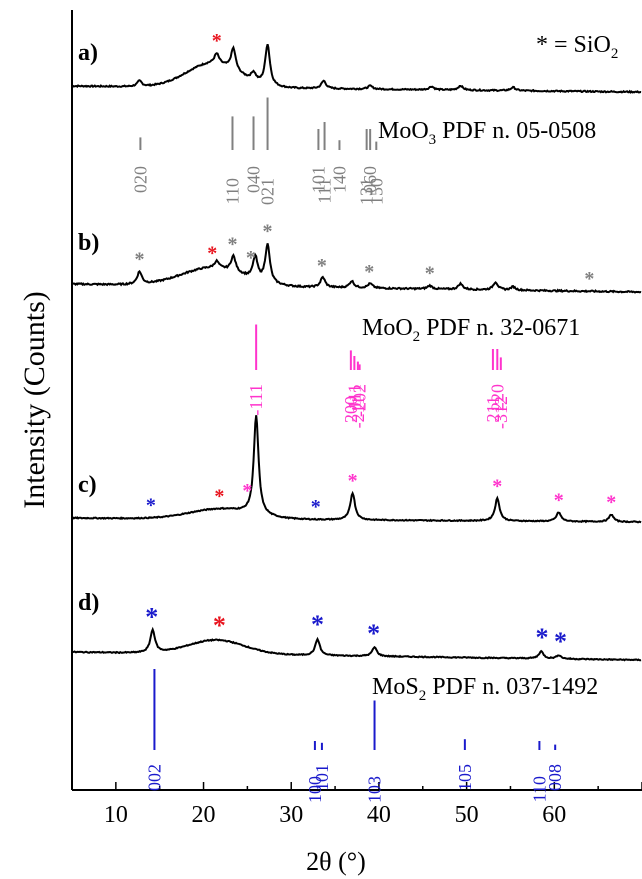 The image size is (642, 879). Describe the element at coordinates (204, 815) in the screenshot. I see `x-tick-label: 20` at that location.